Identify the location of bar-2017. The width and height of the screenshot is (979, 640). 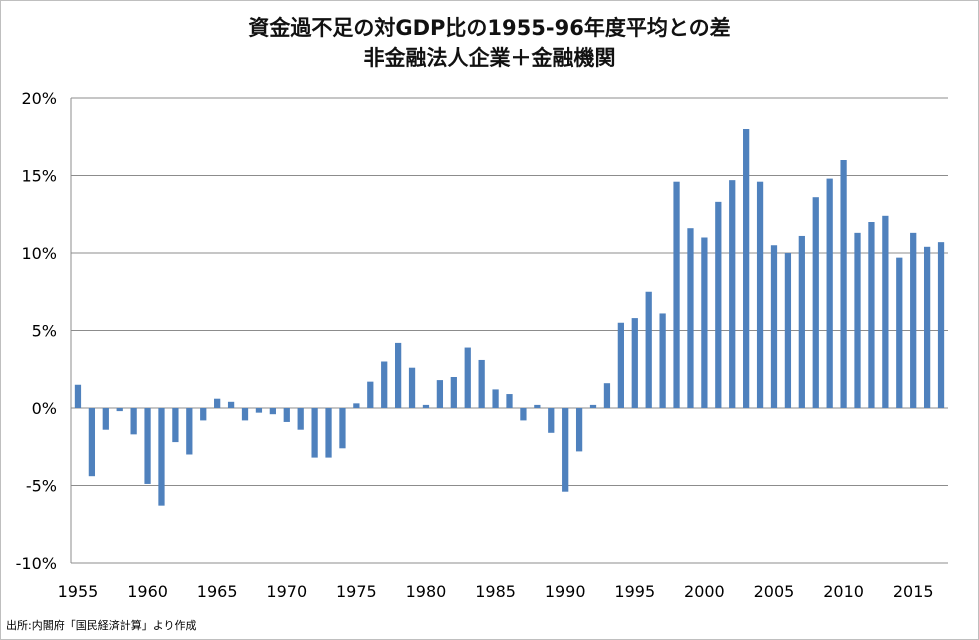
(941, 325).